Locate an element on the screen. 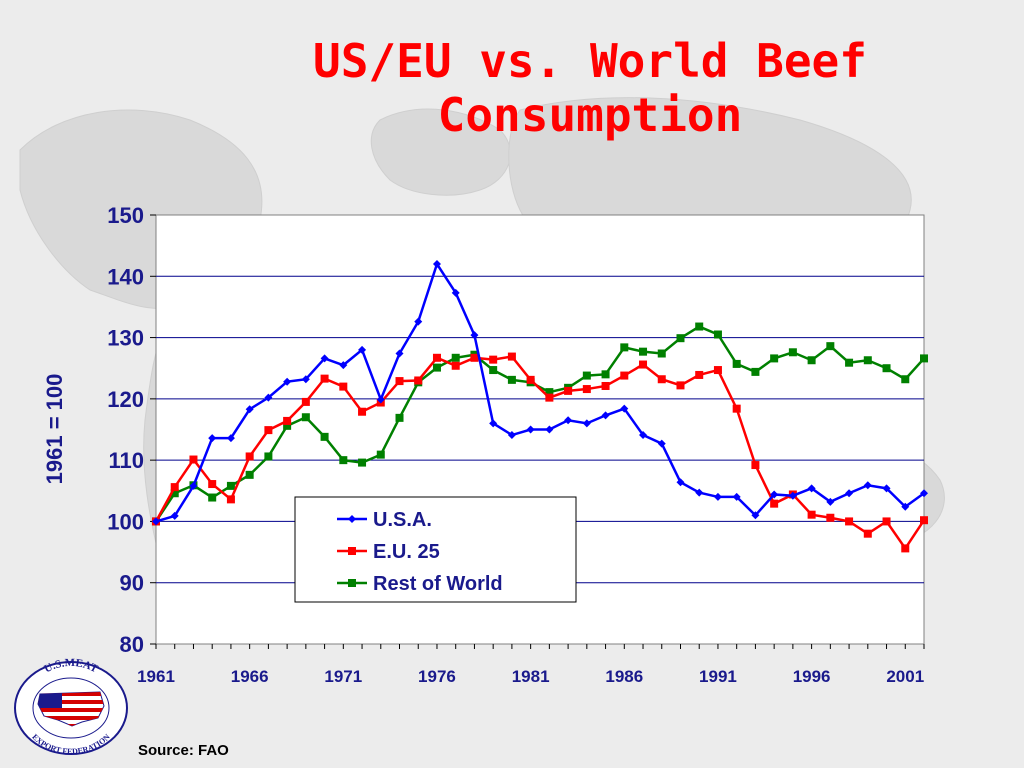  y-axis-ticks: 80 90 100 110 120 130 140 150 is located at coordinates (131, 430).